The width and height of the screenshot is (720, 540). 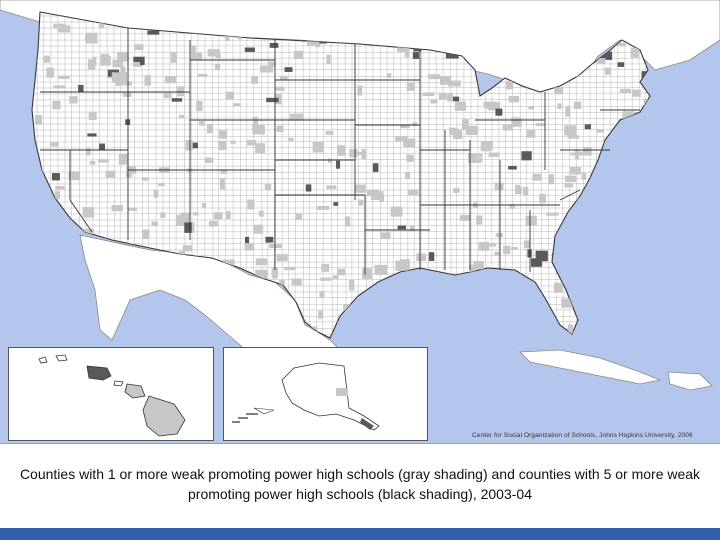 I want to click on hawaii-inset, so click(x=111, y=394).